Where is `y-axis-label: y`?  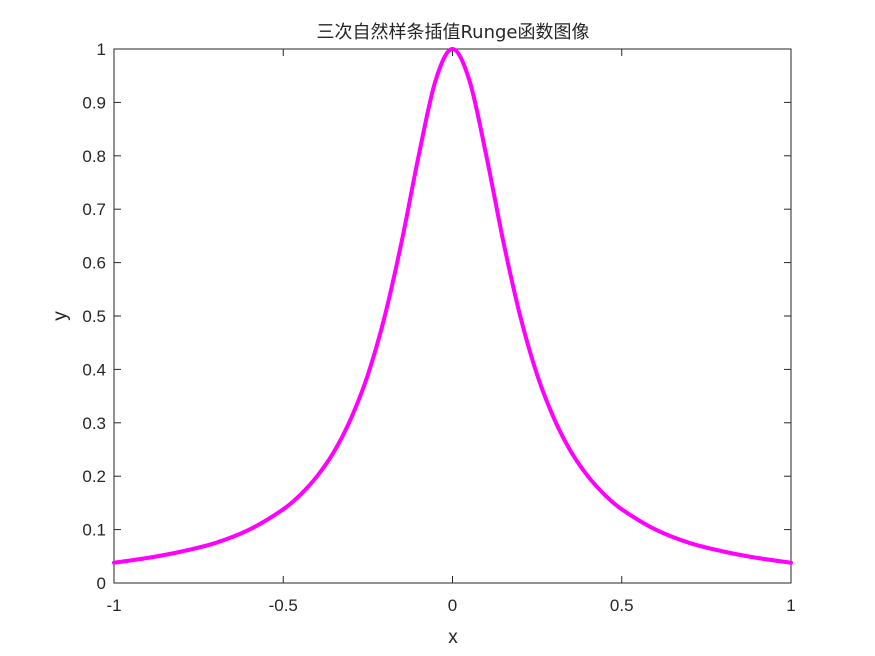
y-axis-label: y is located at coordinates (60, 316).